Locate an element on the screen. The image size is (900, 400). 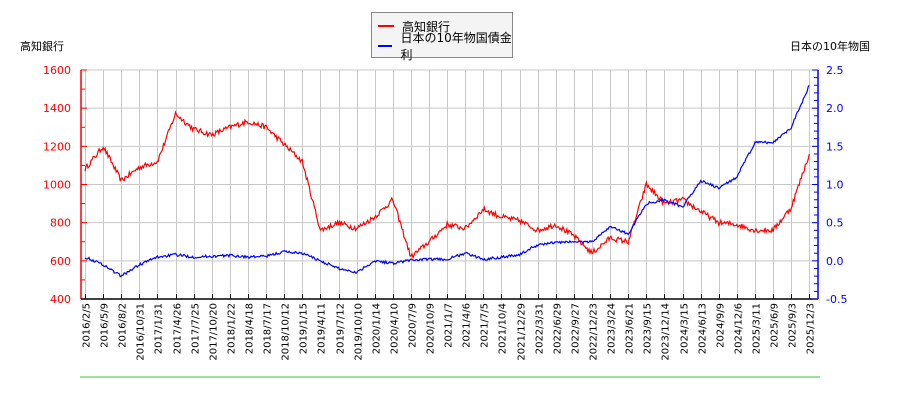
x-tick-label: 2019/7/12 is located at coordinates (341, 328).